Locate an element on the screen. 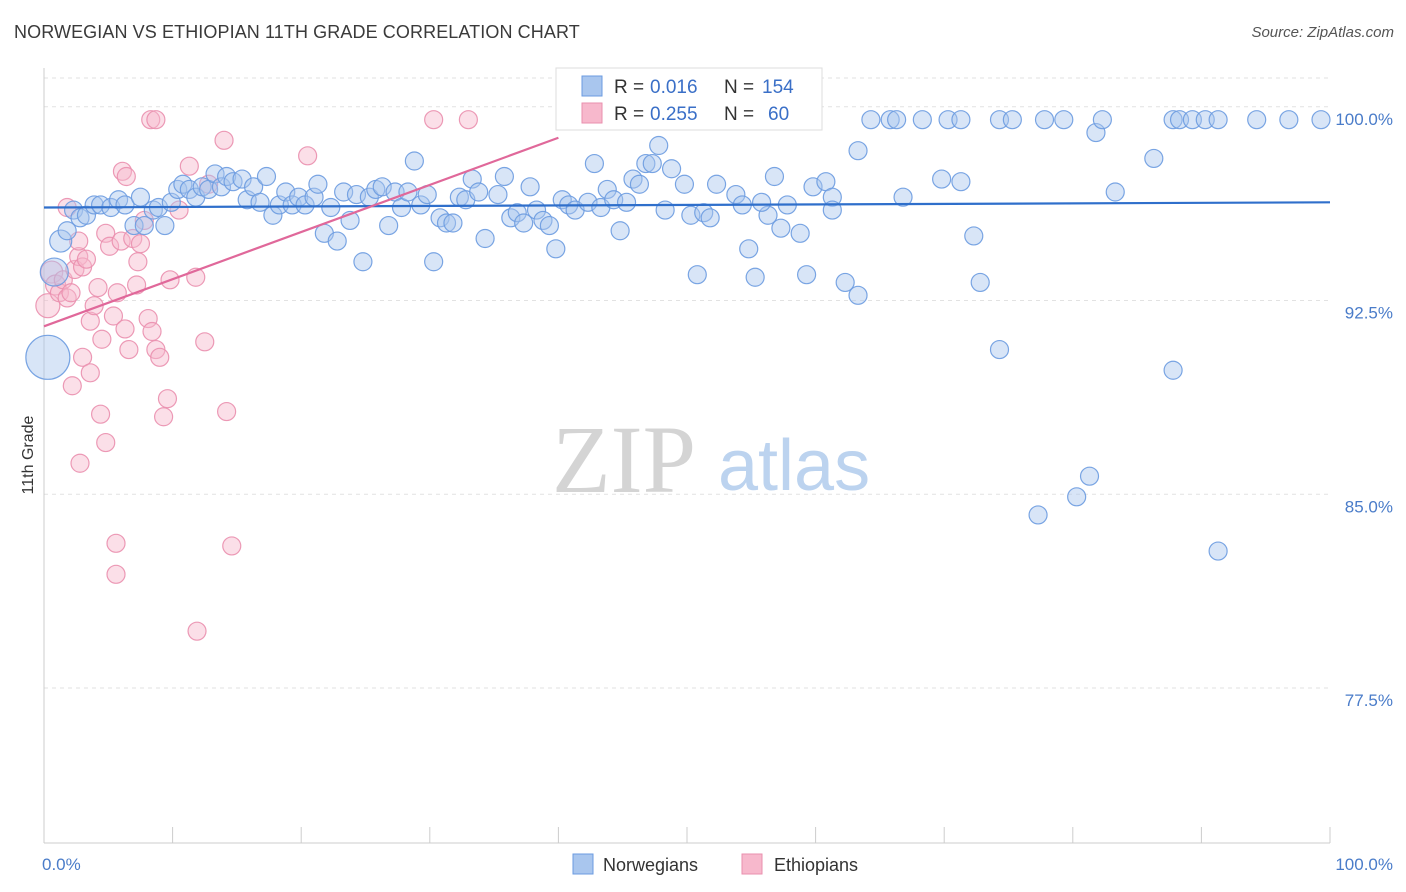 The height and width of the screenshot is (892, 1406). legend-swatch-ethiopians is located at coordinates (592, 113).